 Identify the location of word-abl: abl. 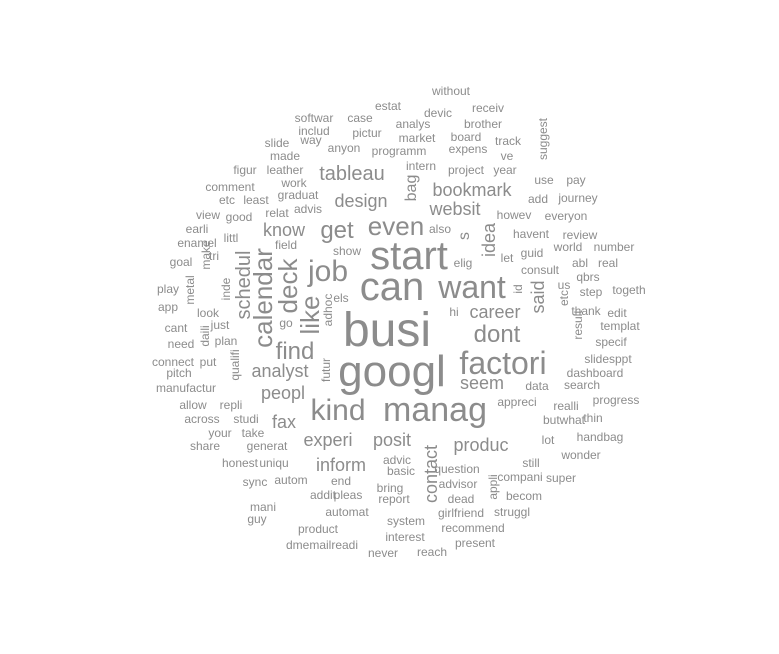
(580, 263).